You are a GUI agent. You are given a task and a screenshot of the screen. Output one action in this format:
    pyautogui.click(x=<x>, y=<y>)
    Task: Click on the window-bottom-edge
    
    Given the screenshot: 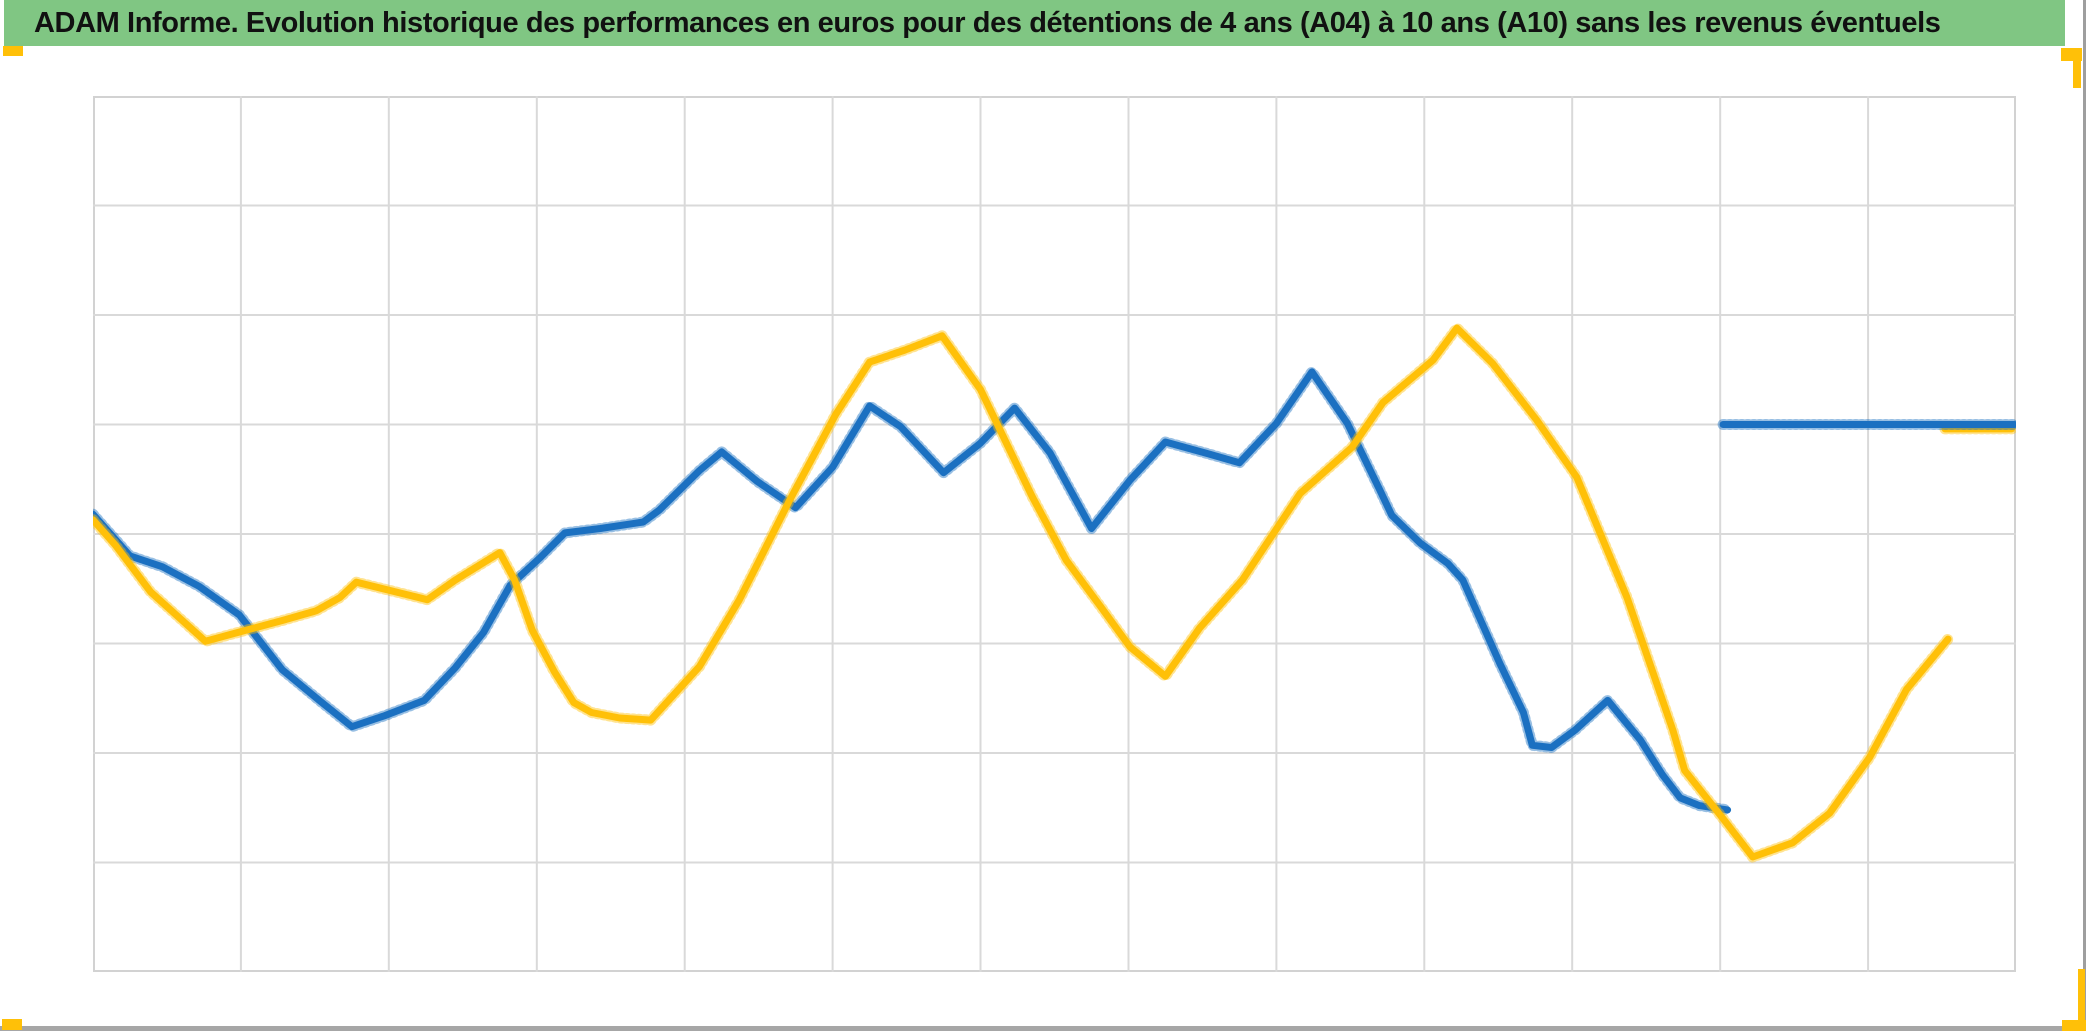 What is the action you would take?
    pyautogui.click(x=1043, y=1028)
    